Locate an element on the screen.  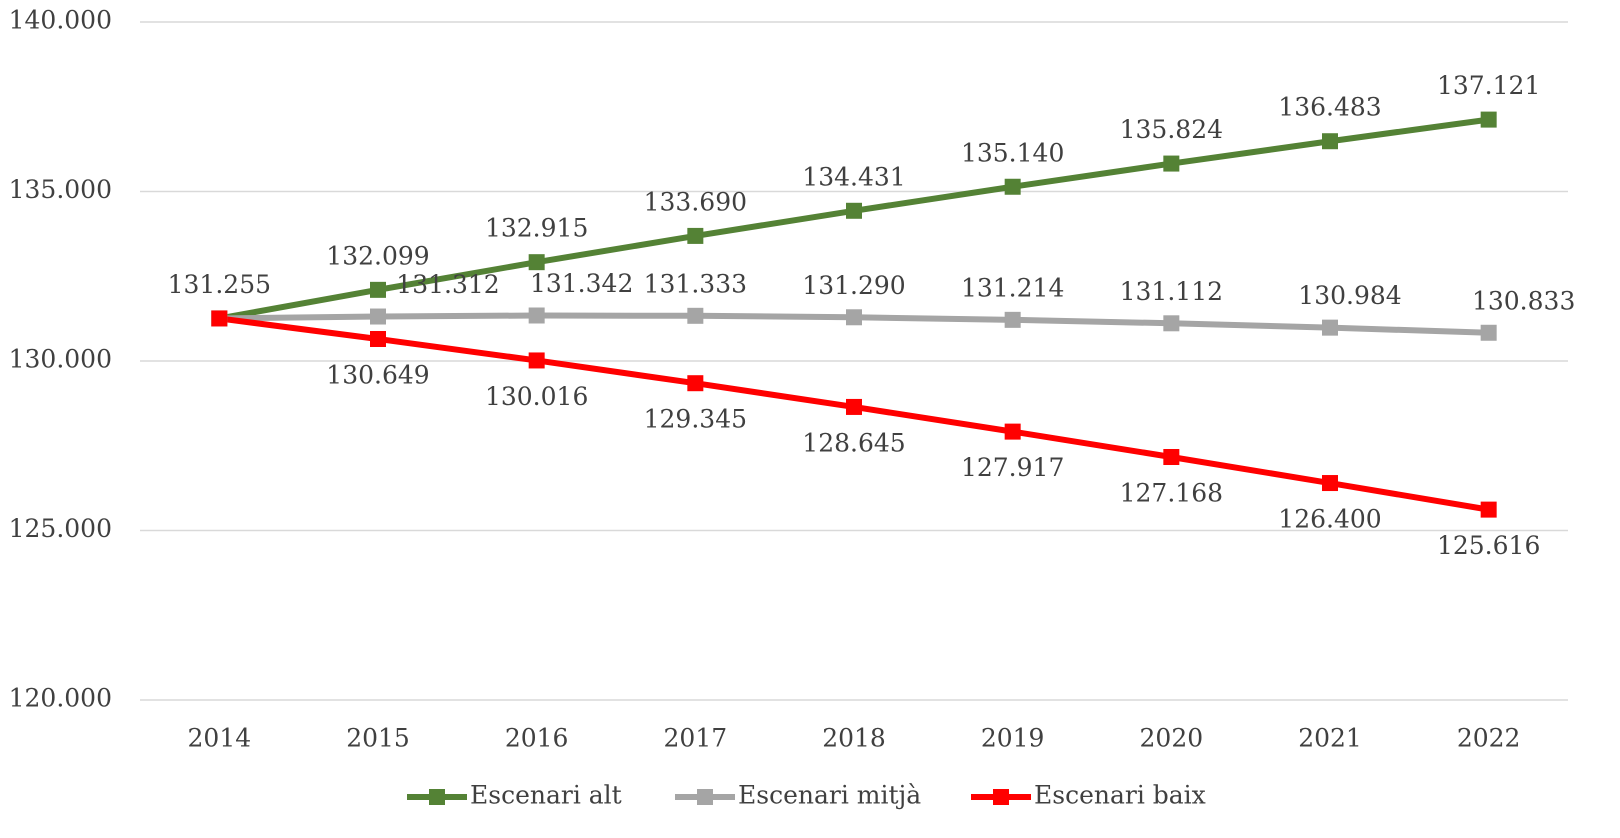
data-label: 132.915 is located at coordinates (536, 228).